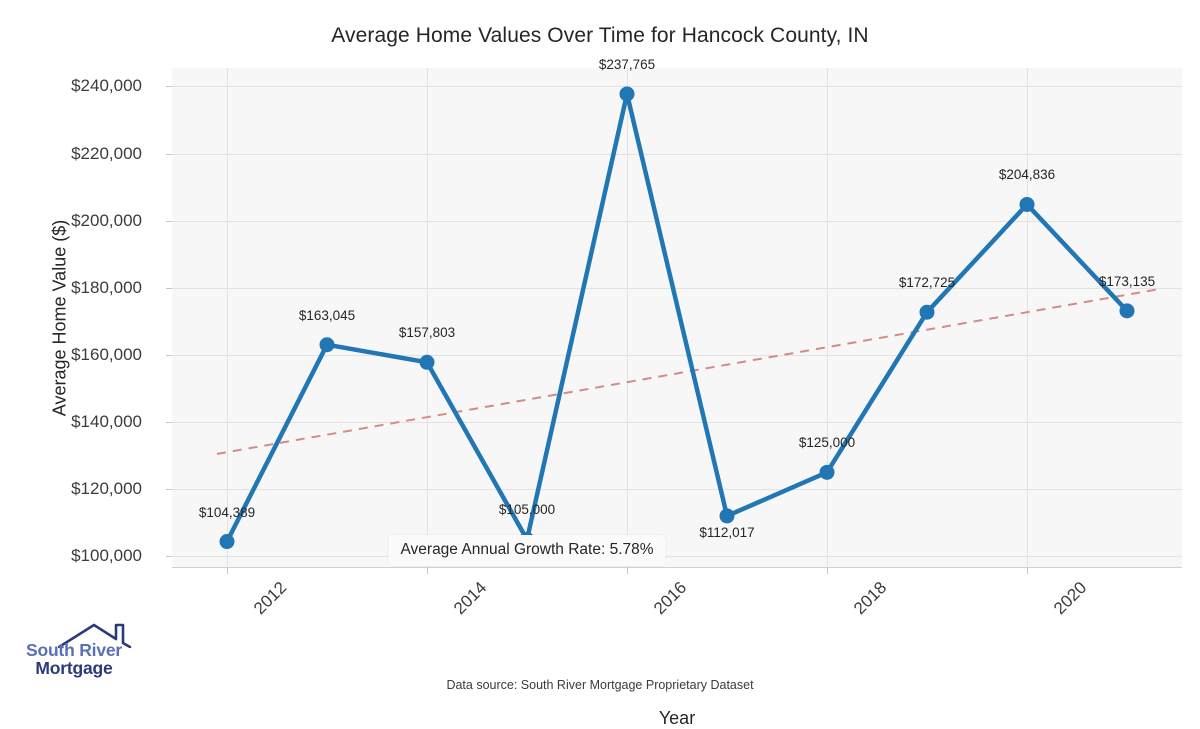 The image size is (1200, 729). I want to click on data-point-label: $157,803, so click(427, 333).